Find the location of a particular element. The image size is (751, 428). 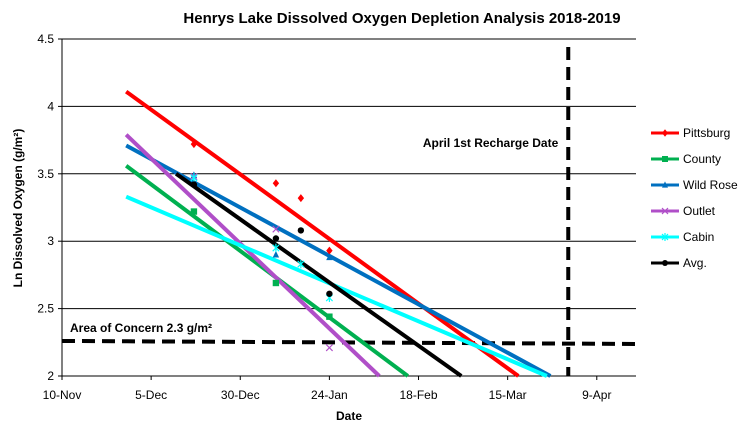

legend-item-cabin: Cabin is located at coordinates (682, 237).